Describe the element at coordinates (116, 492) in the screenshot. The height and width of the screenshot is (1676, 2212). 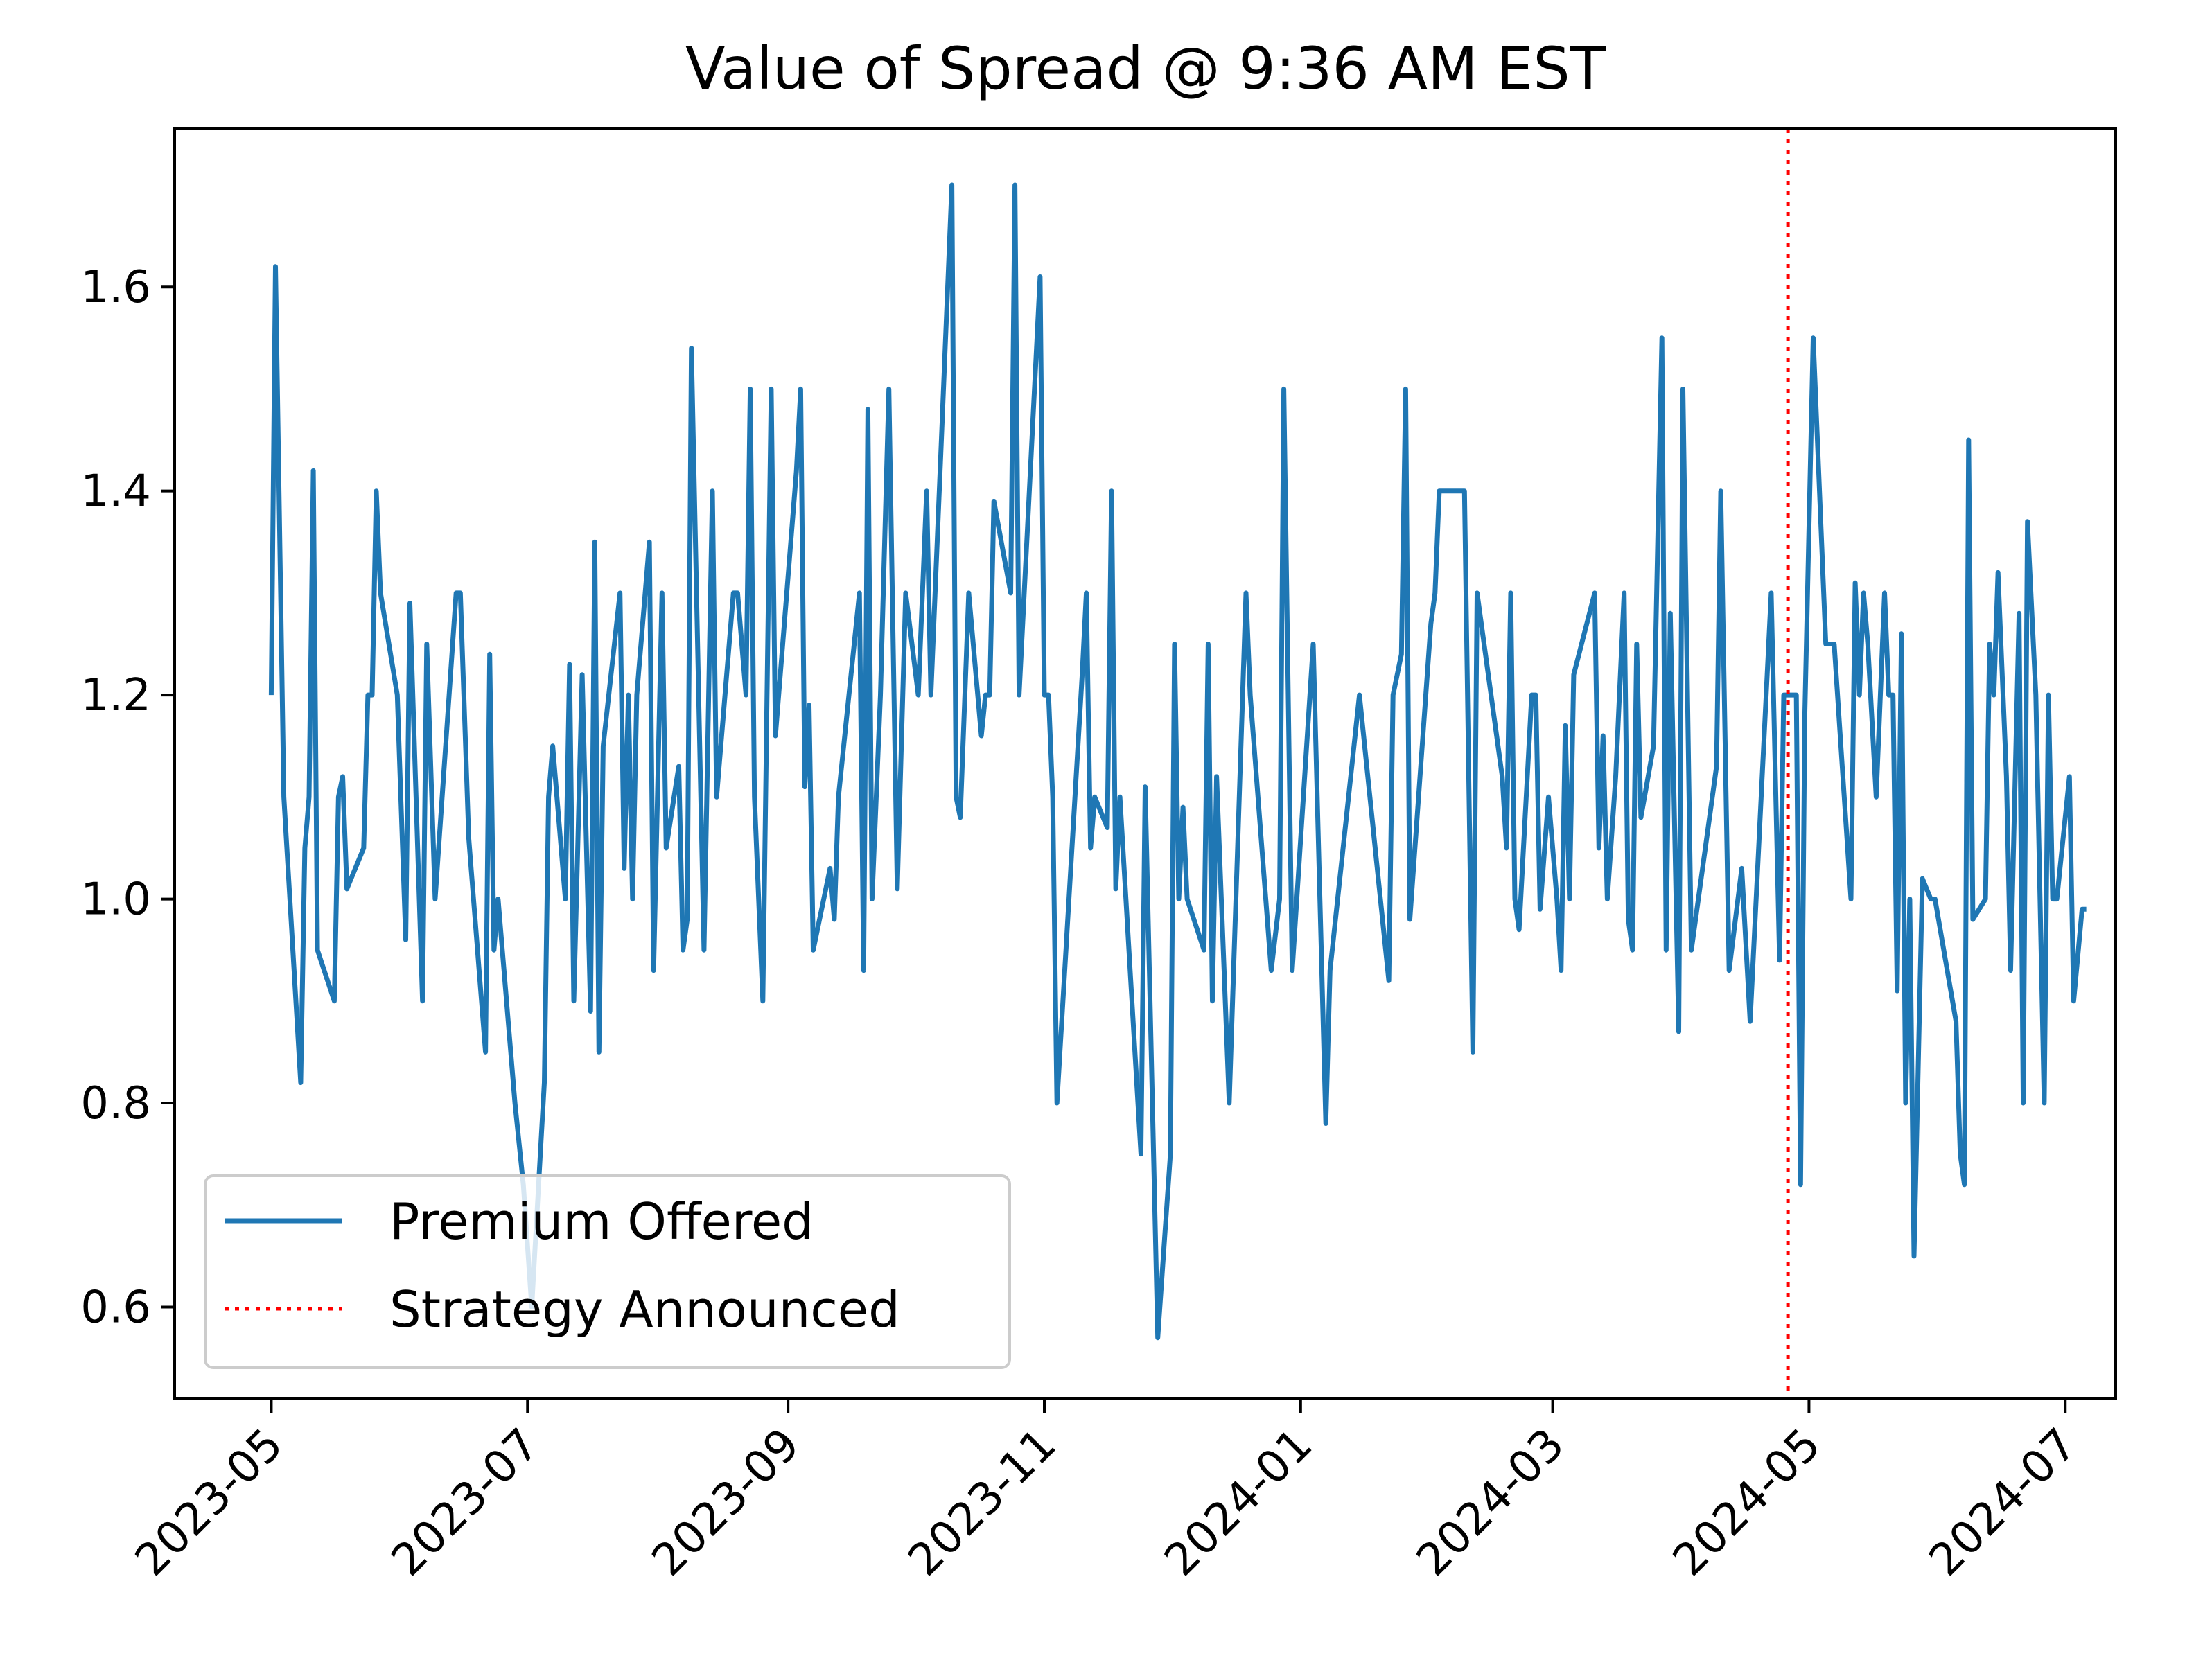
I see `y-tick-label: 1.4` at that location.